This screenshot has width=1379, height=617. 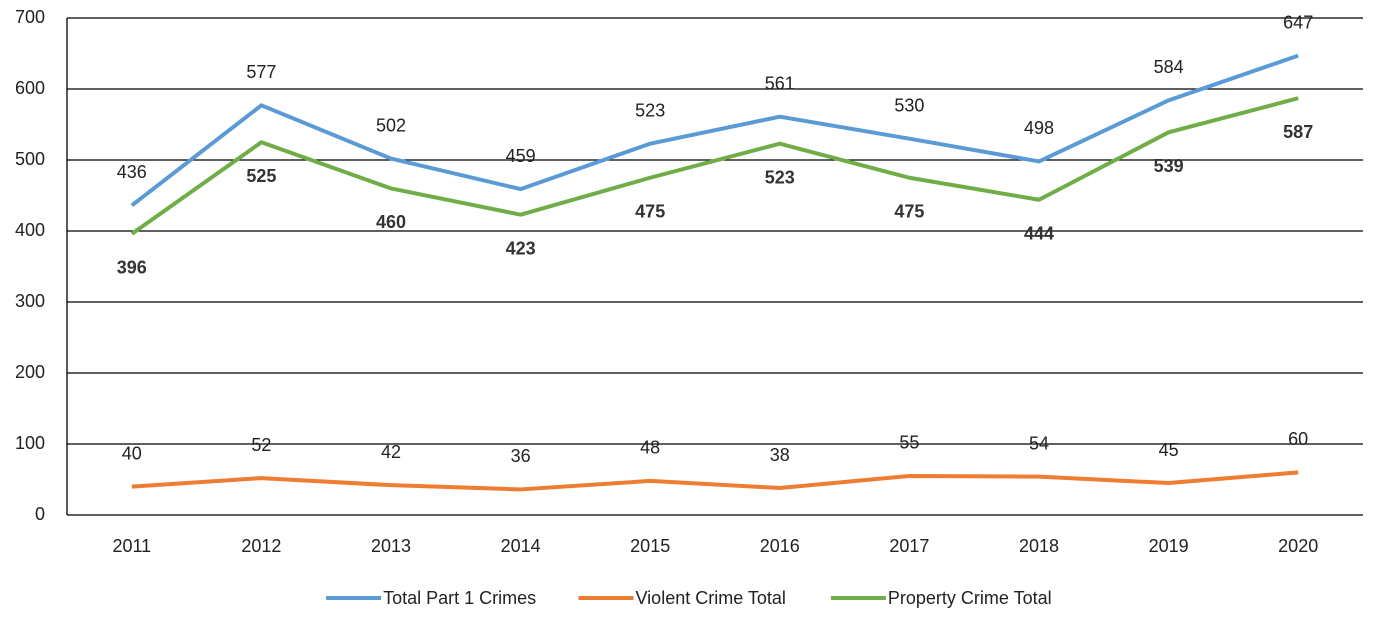 I want to click on legend-label: Violent Crime Total, so click(x=711, y=598).